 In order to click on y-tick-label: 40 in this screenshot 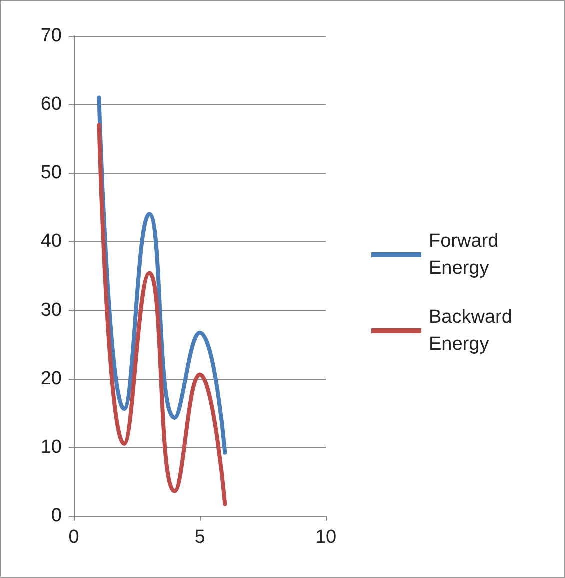, I will do `click(51, 241)`.